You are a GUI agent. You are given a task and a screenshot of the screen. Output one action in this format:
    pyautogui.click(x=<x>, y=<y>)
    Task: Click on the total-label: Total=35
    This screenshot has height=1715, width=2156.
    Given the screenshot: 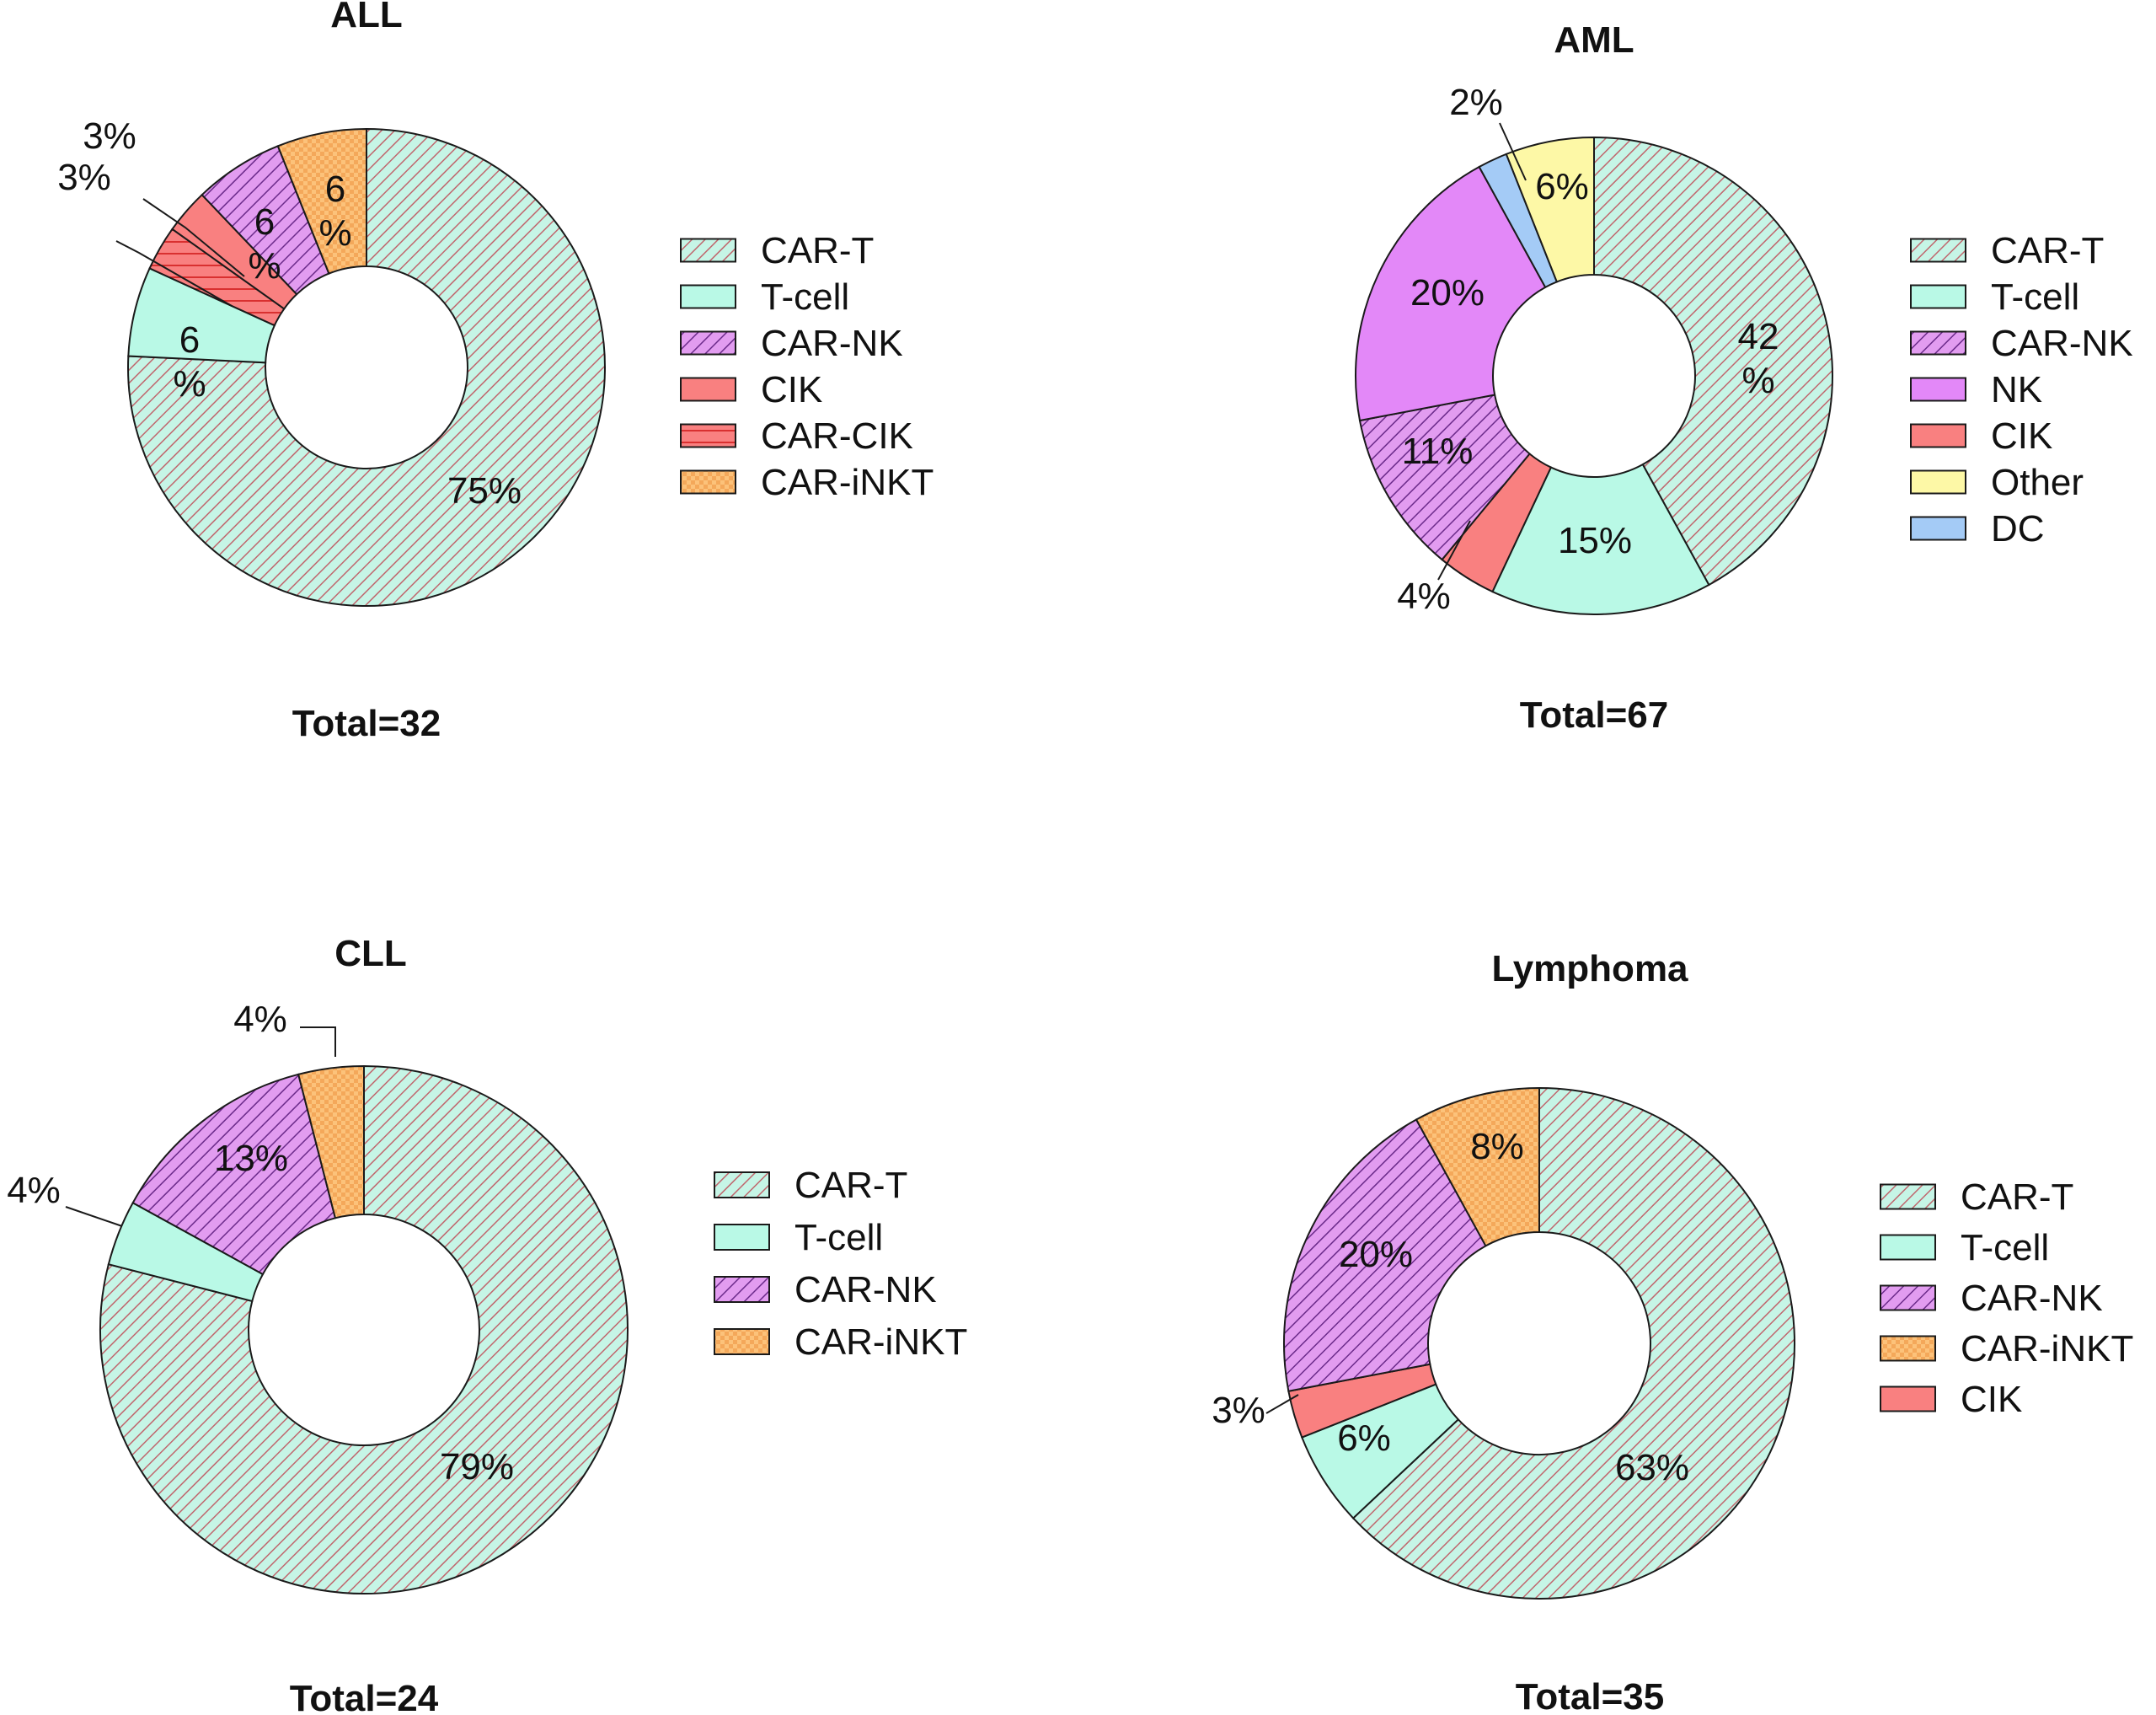 What is the action you would take?
    pyautogui.click(x=1590, y=1695)
    